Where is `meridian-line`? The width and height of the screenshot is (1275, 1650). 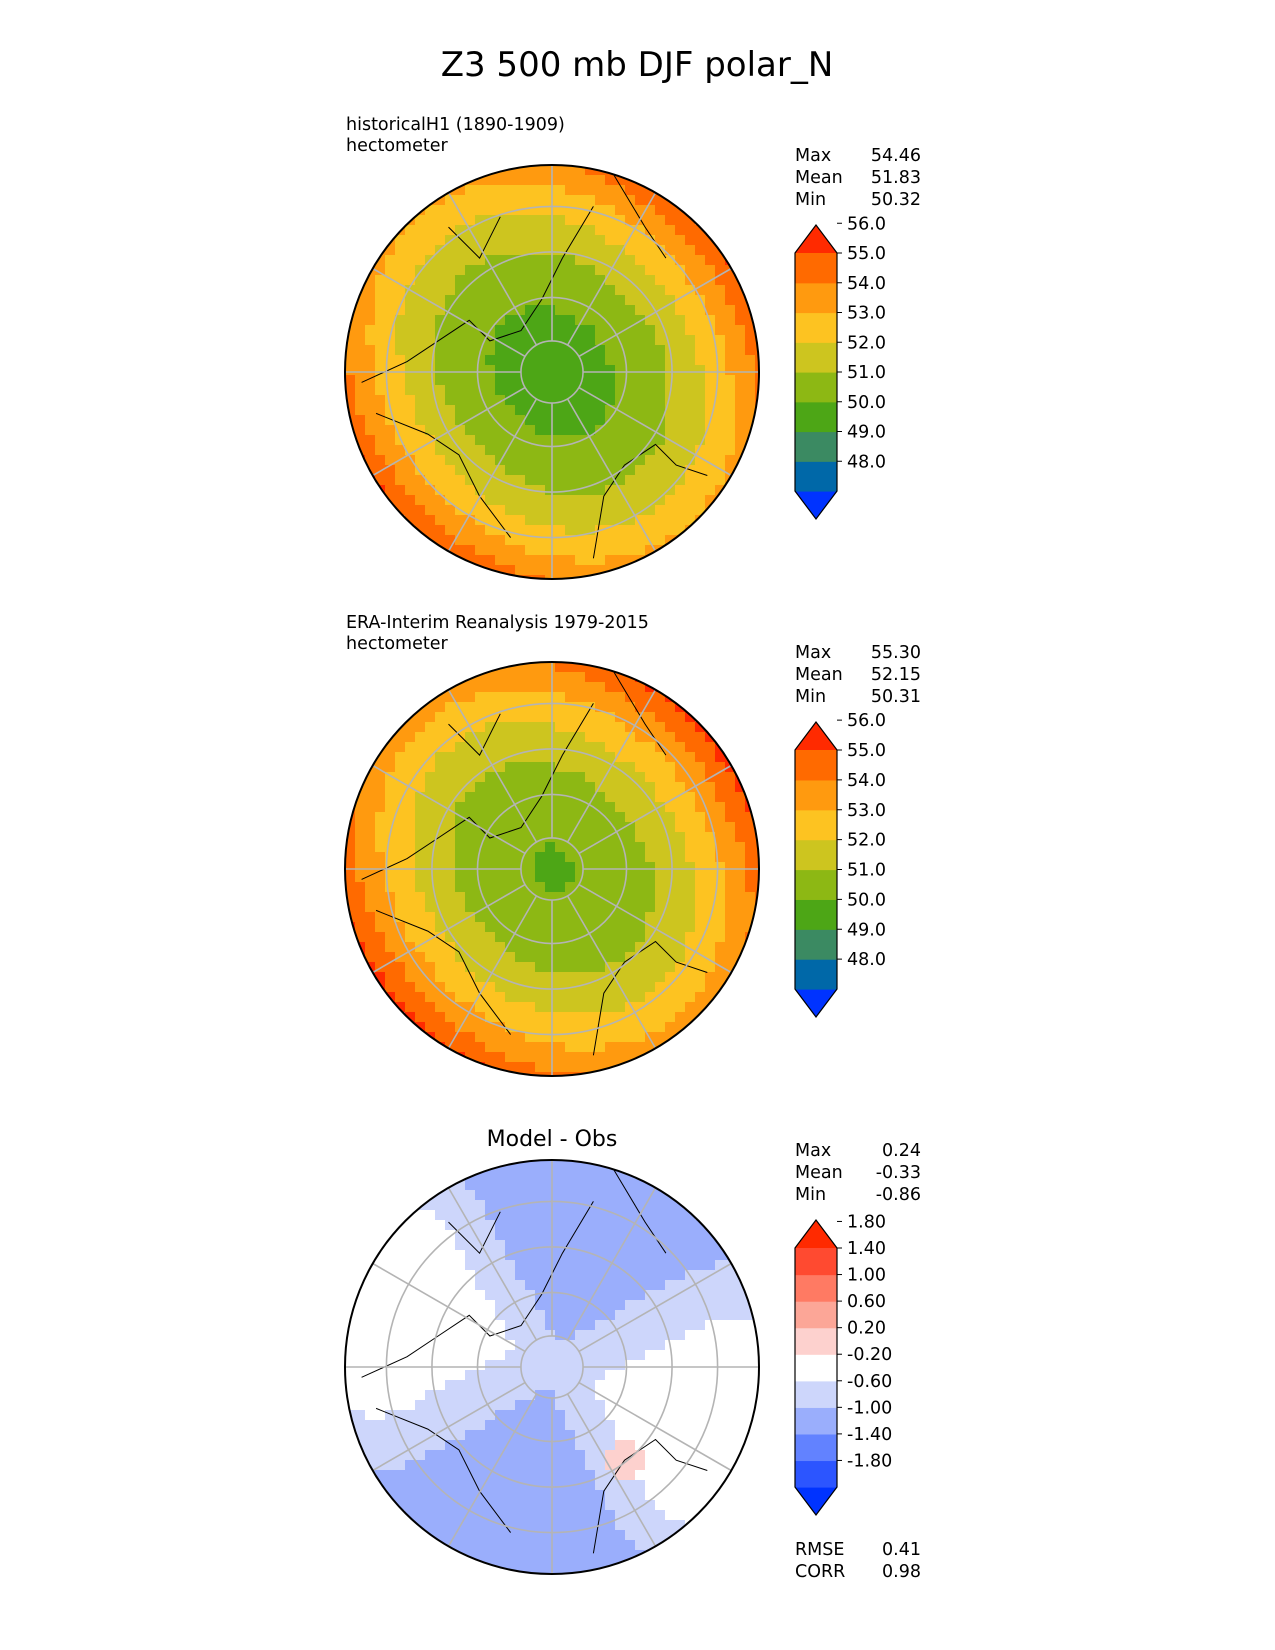 meridian-line is located at coordinates (655, 312).